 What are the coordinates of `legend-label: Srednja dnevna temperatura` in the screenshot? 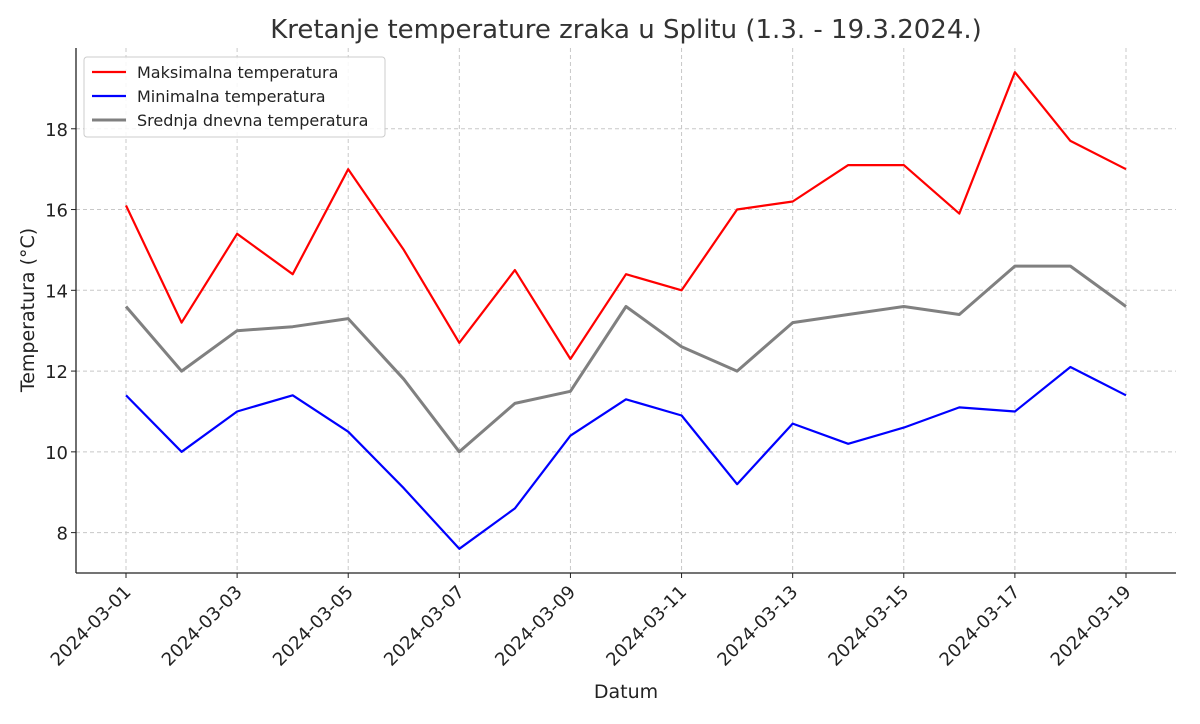 It's located at (252, 120).